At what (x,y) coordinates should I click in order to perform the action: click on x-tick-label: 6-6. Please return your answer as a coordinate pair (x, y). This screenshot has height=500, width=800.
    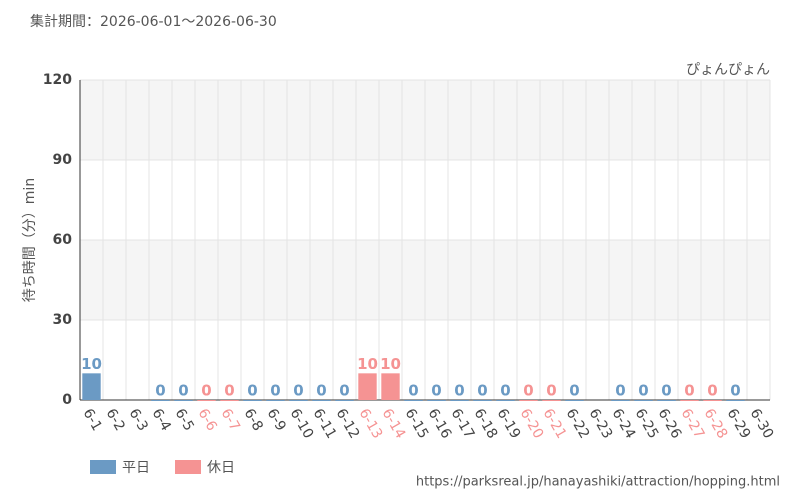
    Looking at the image, I should click on (207, 420).